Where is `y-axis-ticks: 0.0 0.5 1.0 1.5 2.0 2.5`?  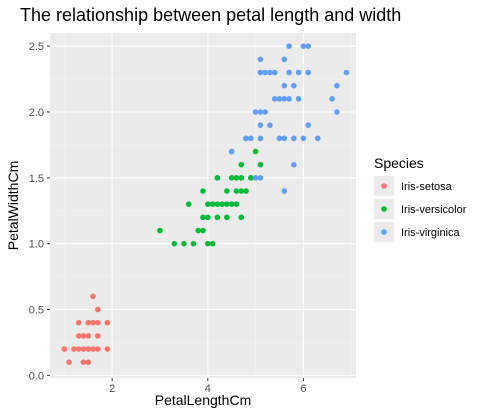
y-axis-ticks: 0.0 0.5 1.0 1.5 2.0 2.5 is located at coordinates (39, 211).